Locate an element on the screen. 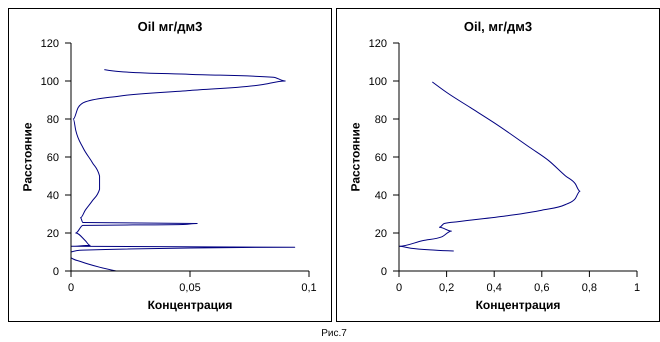 The height and width of the screenshot is (342, 660). x-tick-label: 0,05 is located at coordinates (190, 288).